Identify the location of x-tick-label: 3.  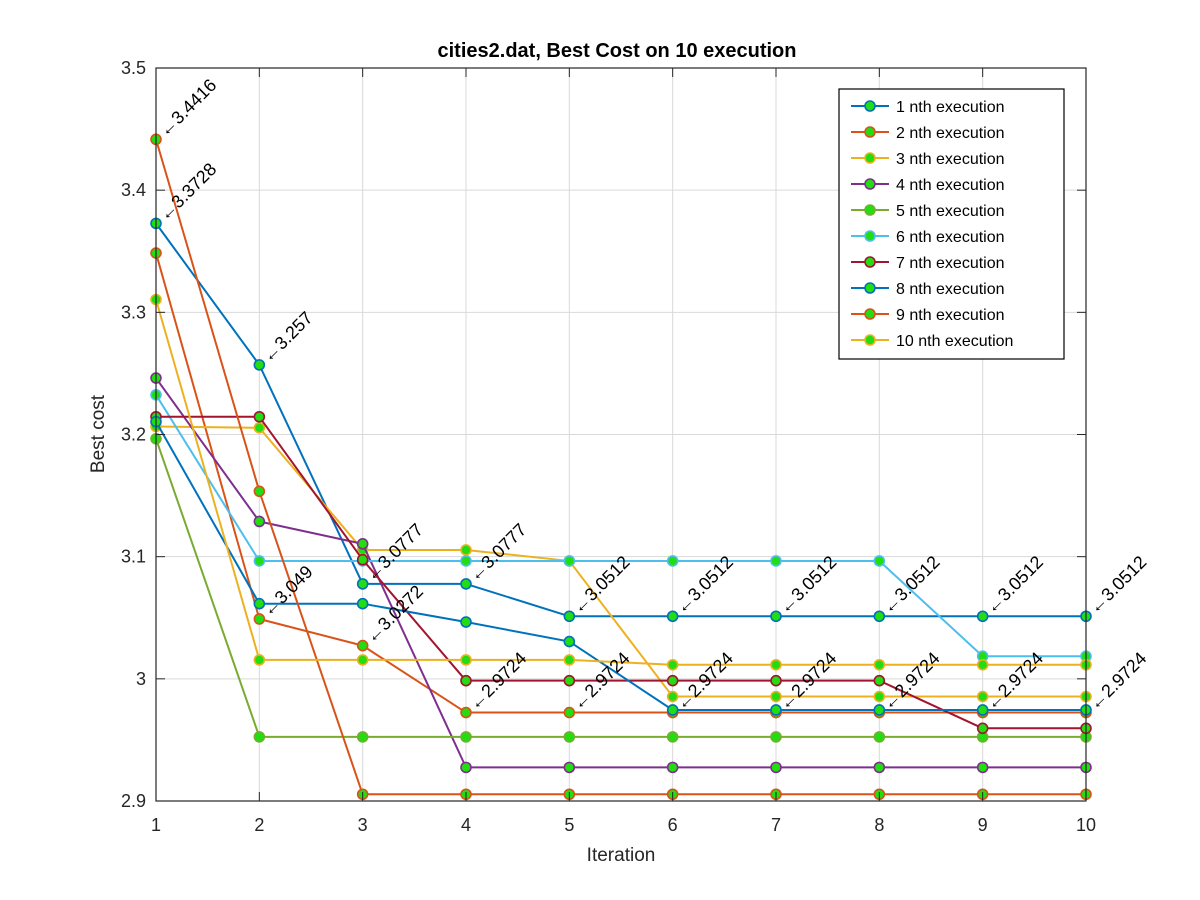
(363, 825).